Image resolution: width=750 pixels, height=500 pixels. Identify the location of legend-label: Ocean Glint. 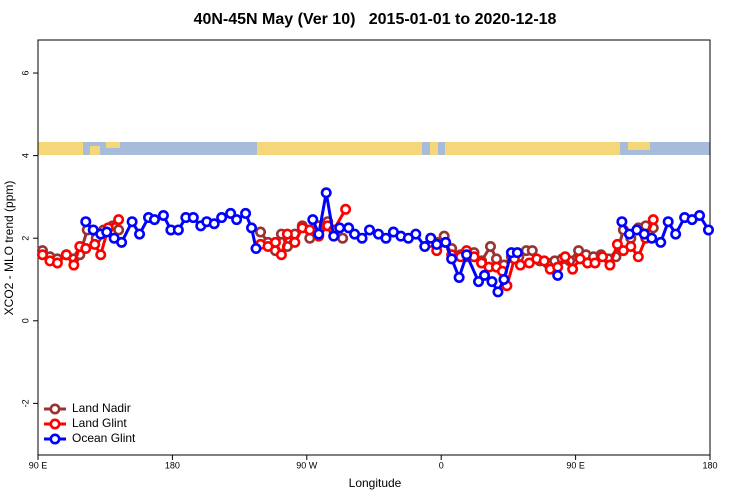
(104, 438).